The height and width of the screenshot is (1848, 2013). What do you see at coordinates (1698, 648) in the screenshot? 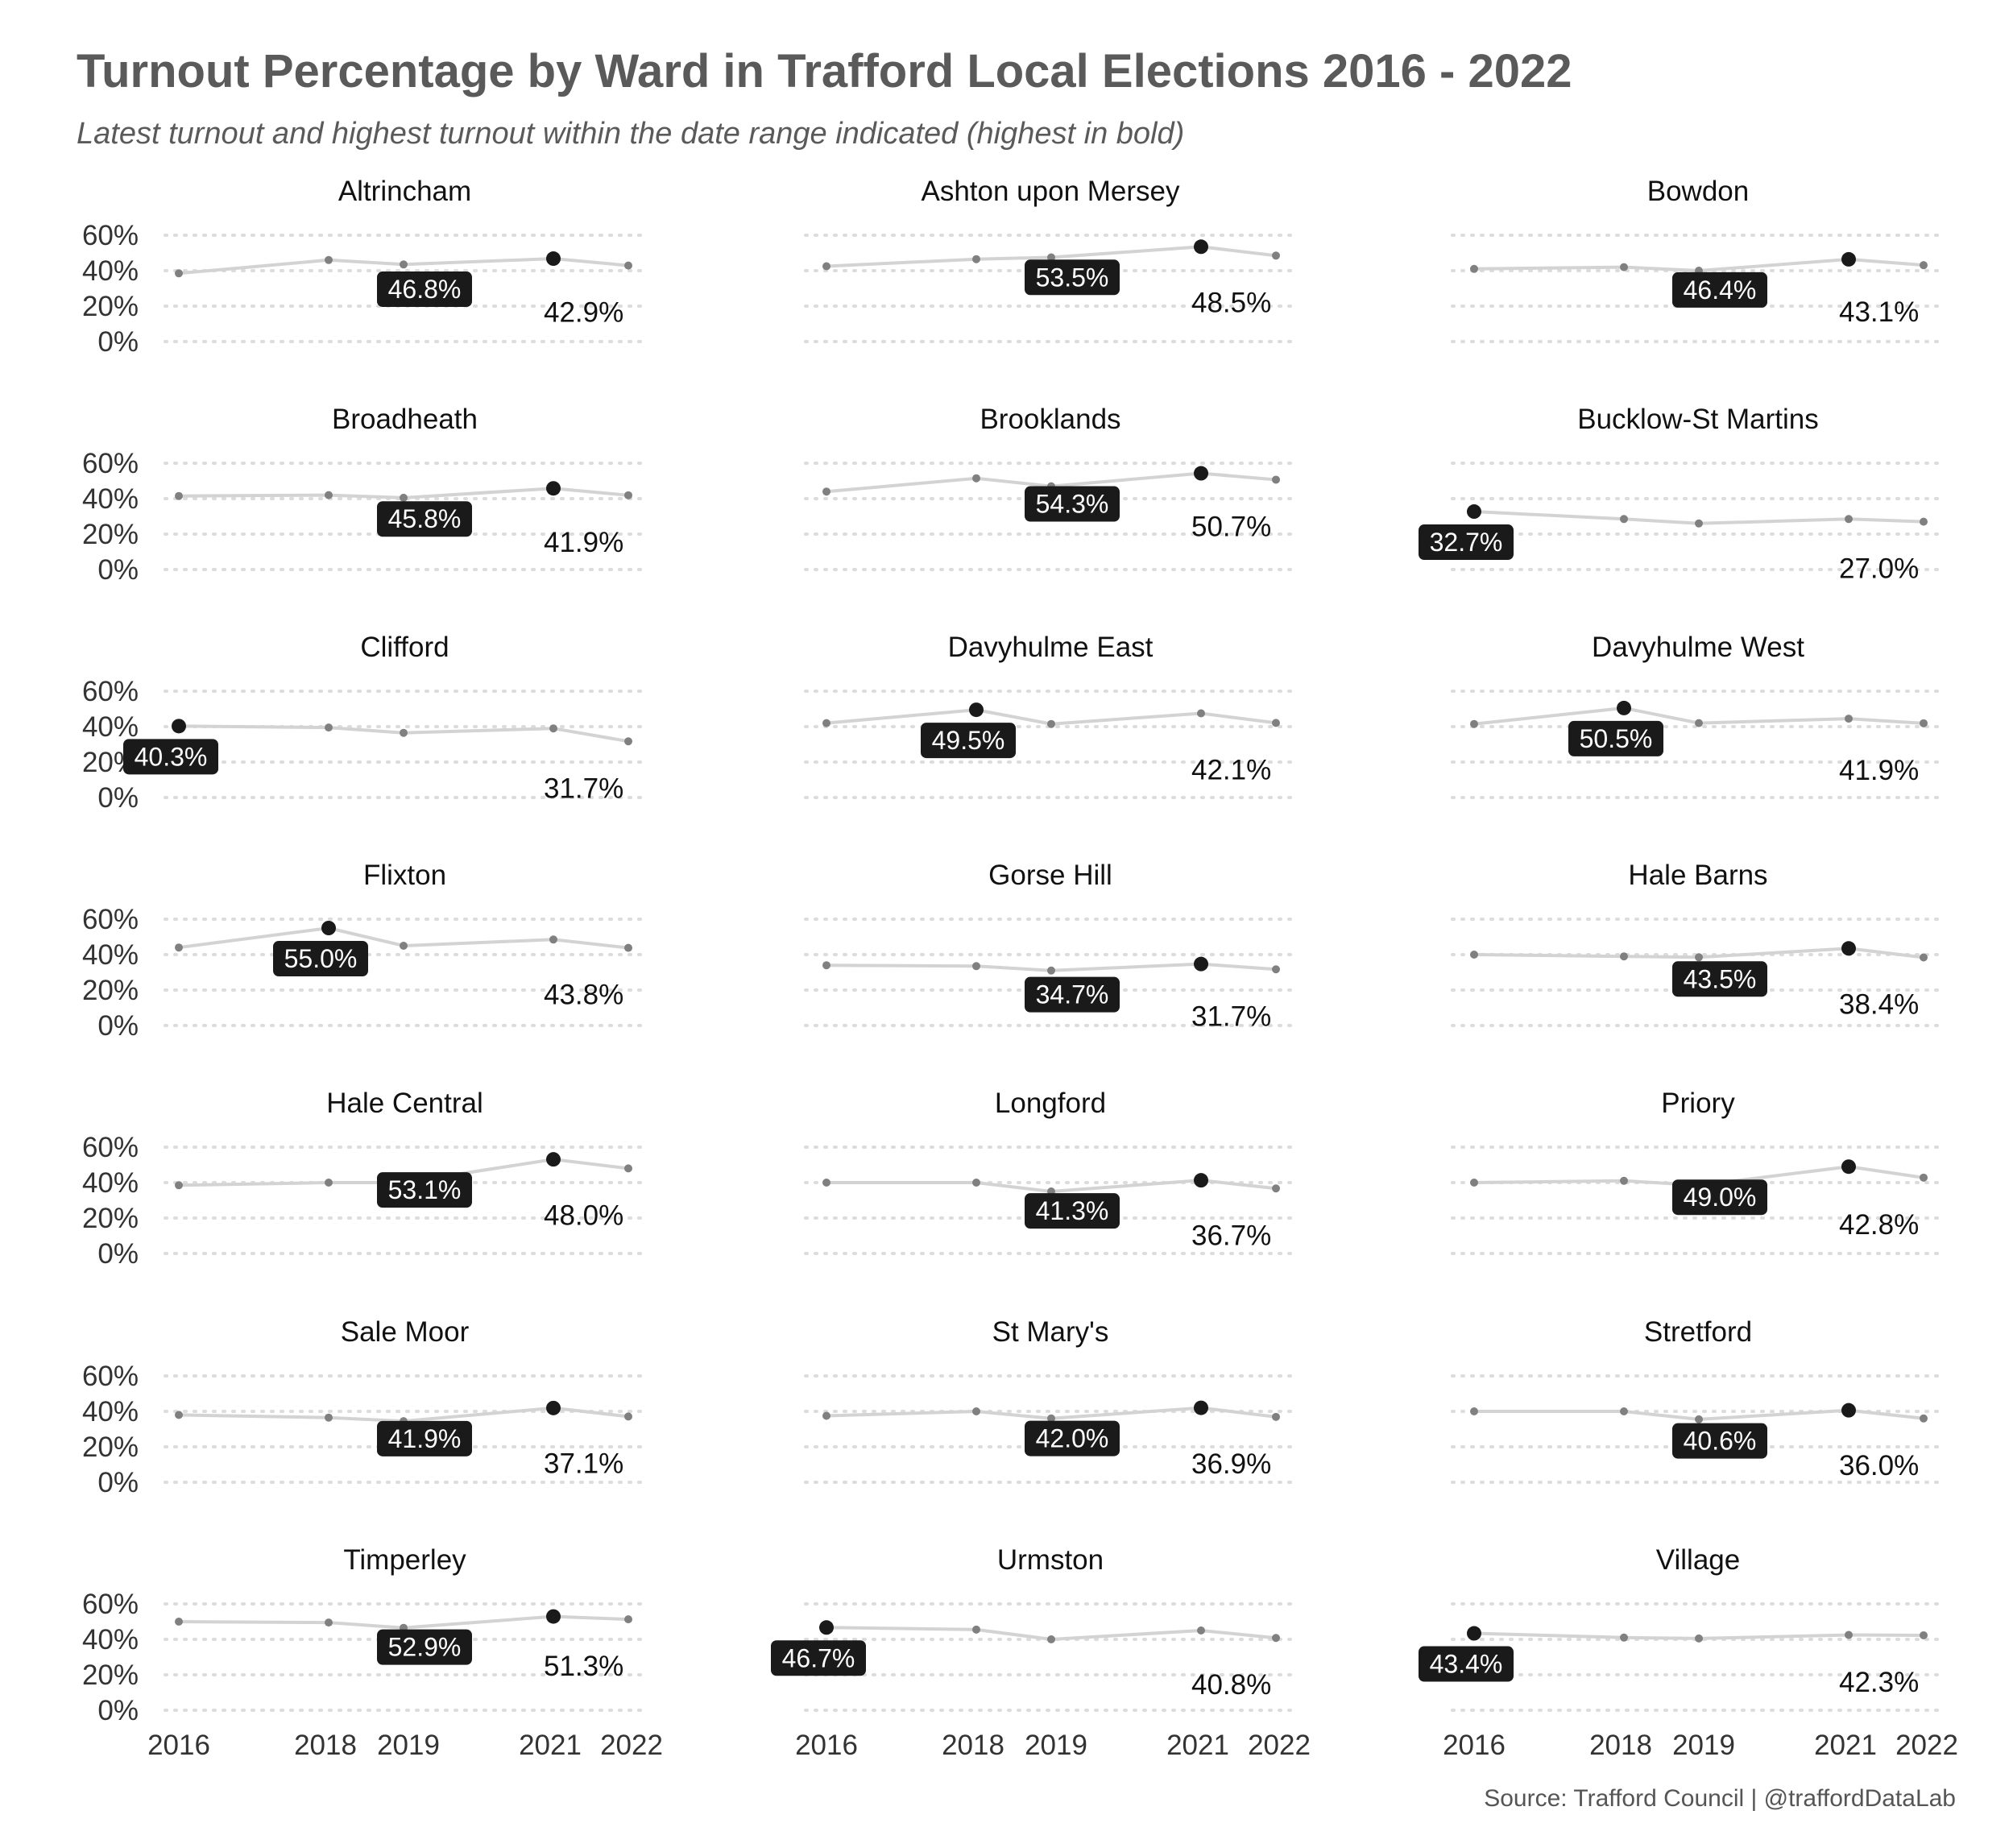
I see `panel-title: Davyhulme West` at bounding box center [1698, 648].